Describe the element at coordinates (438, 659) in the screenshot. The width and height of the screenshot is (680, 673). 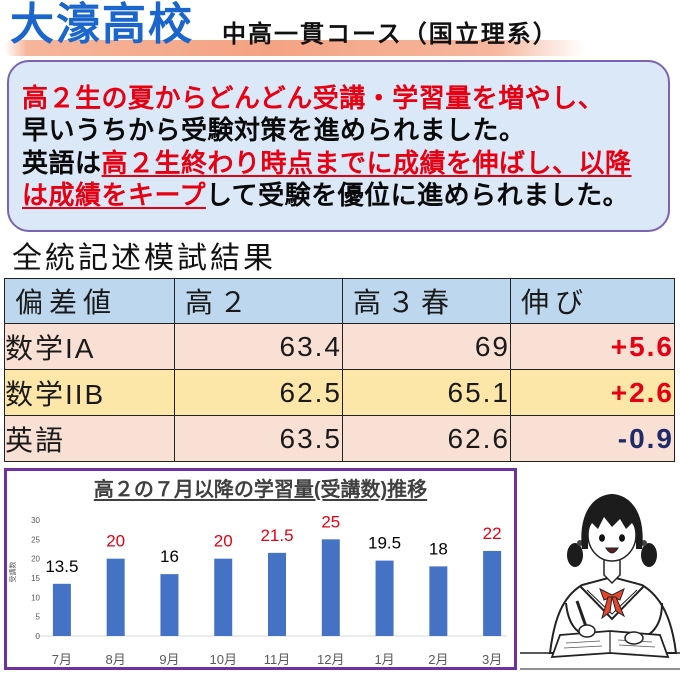
I see `x-axis-month-label: 2月` at that location.